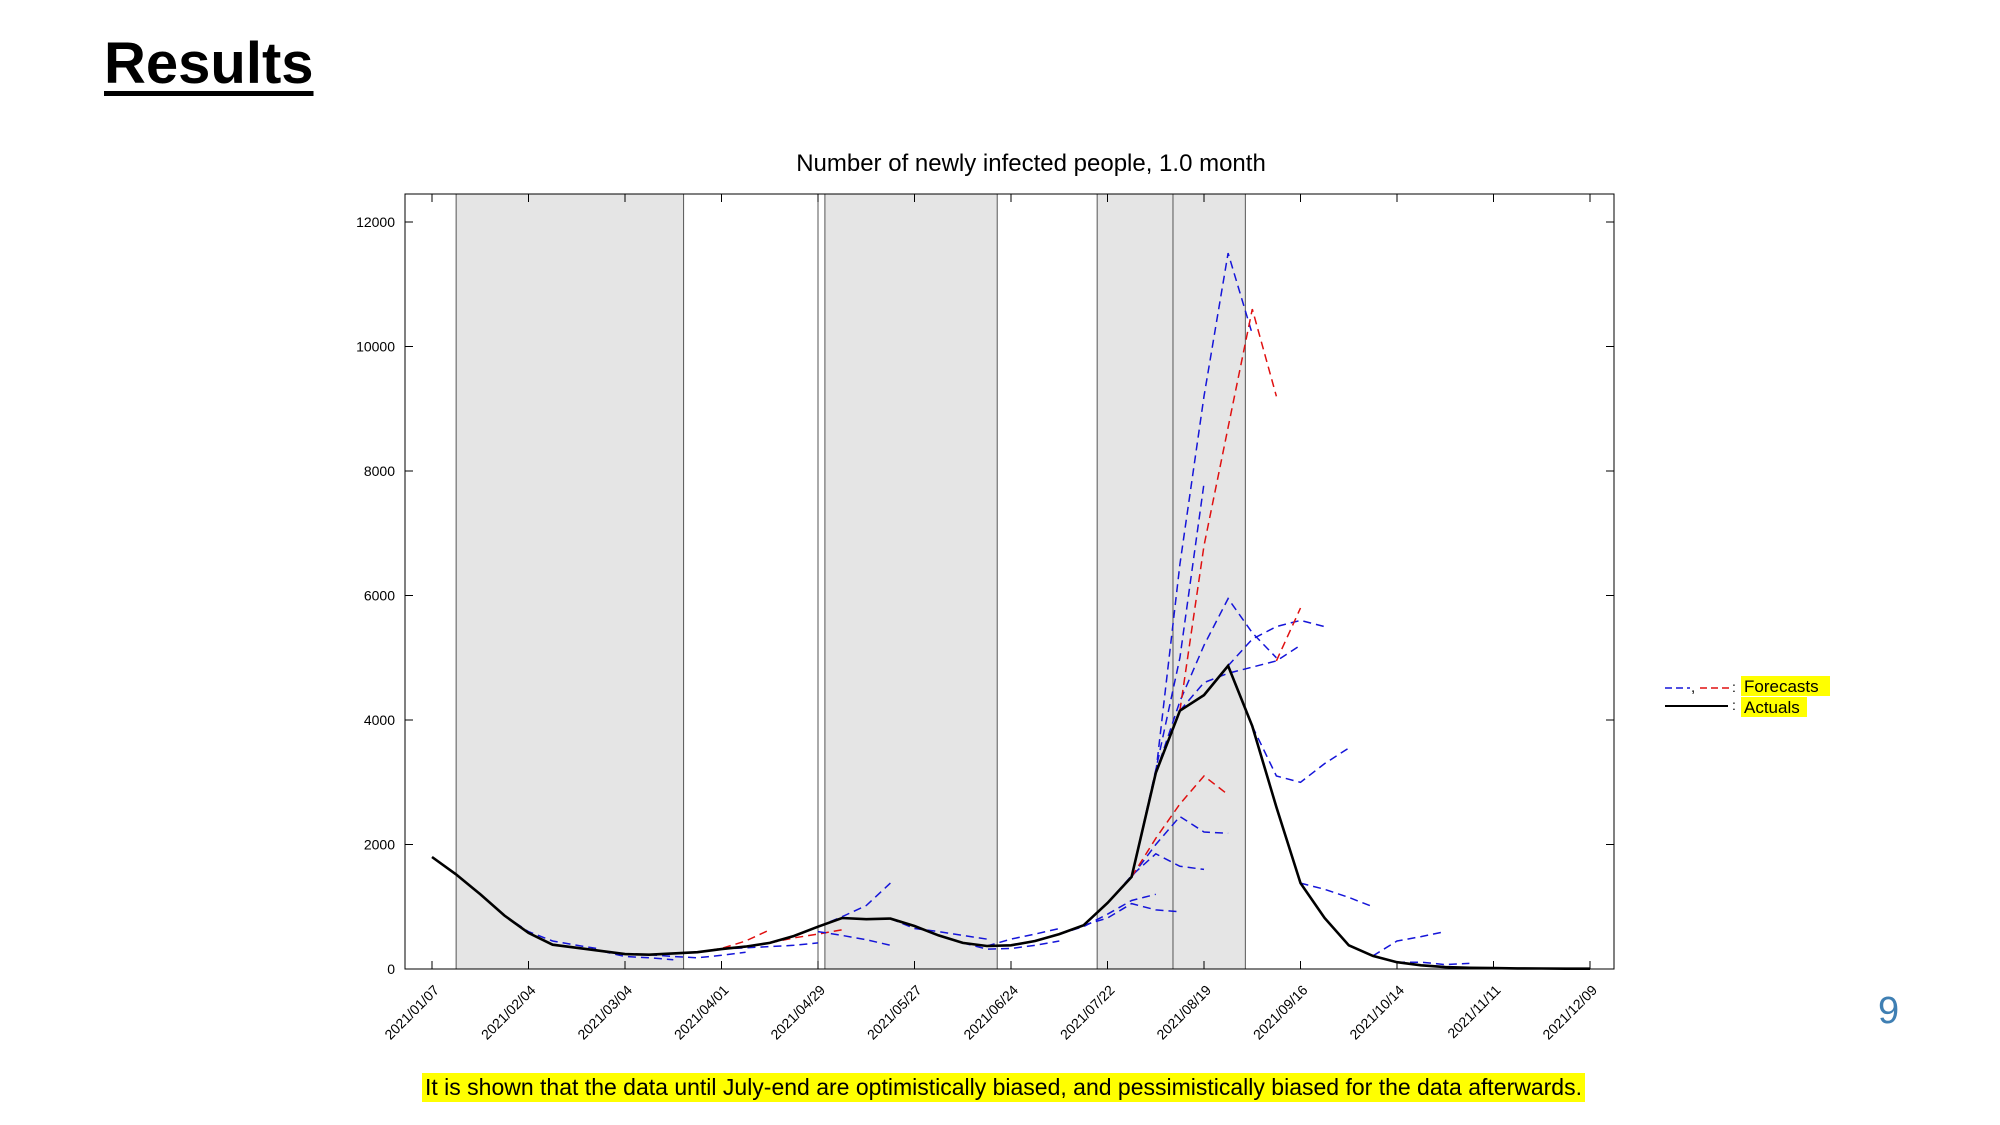  Describe the element at coordinates (379, 845) in the screenshot. I see `y-tick-label: 2000` at that location.